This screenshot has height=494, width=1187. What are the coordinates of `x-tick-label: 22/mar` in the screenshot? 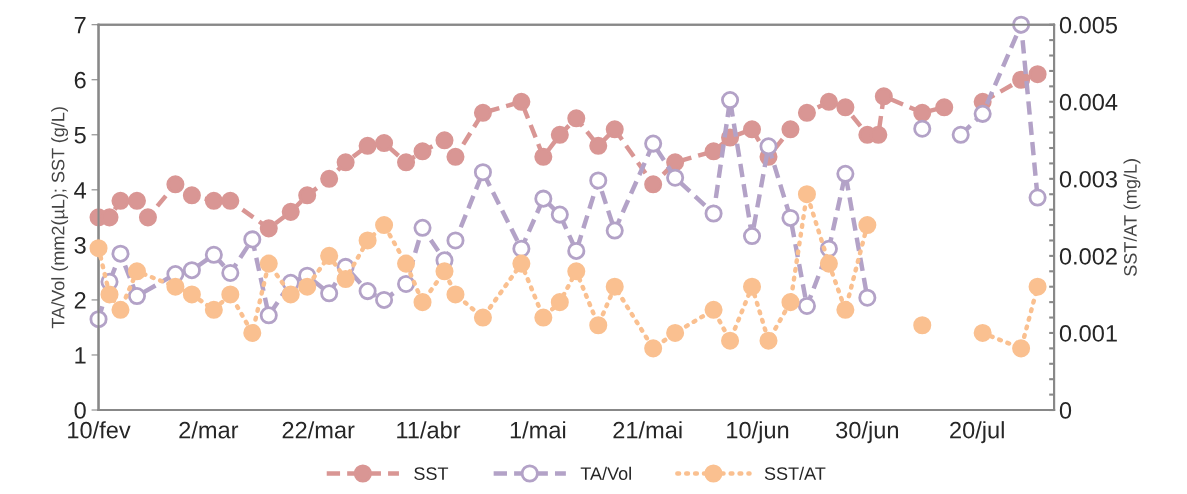 It's located at (318, 430).